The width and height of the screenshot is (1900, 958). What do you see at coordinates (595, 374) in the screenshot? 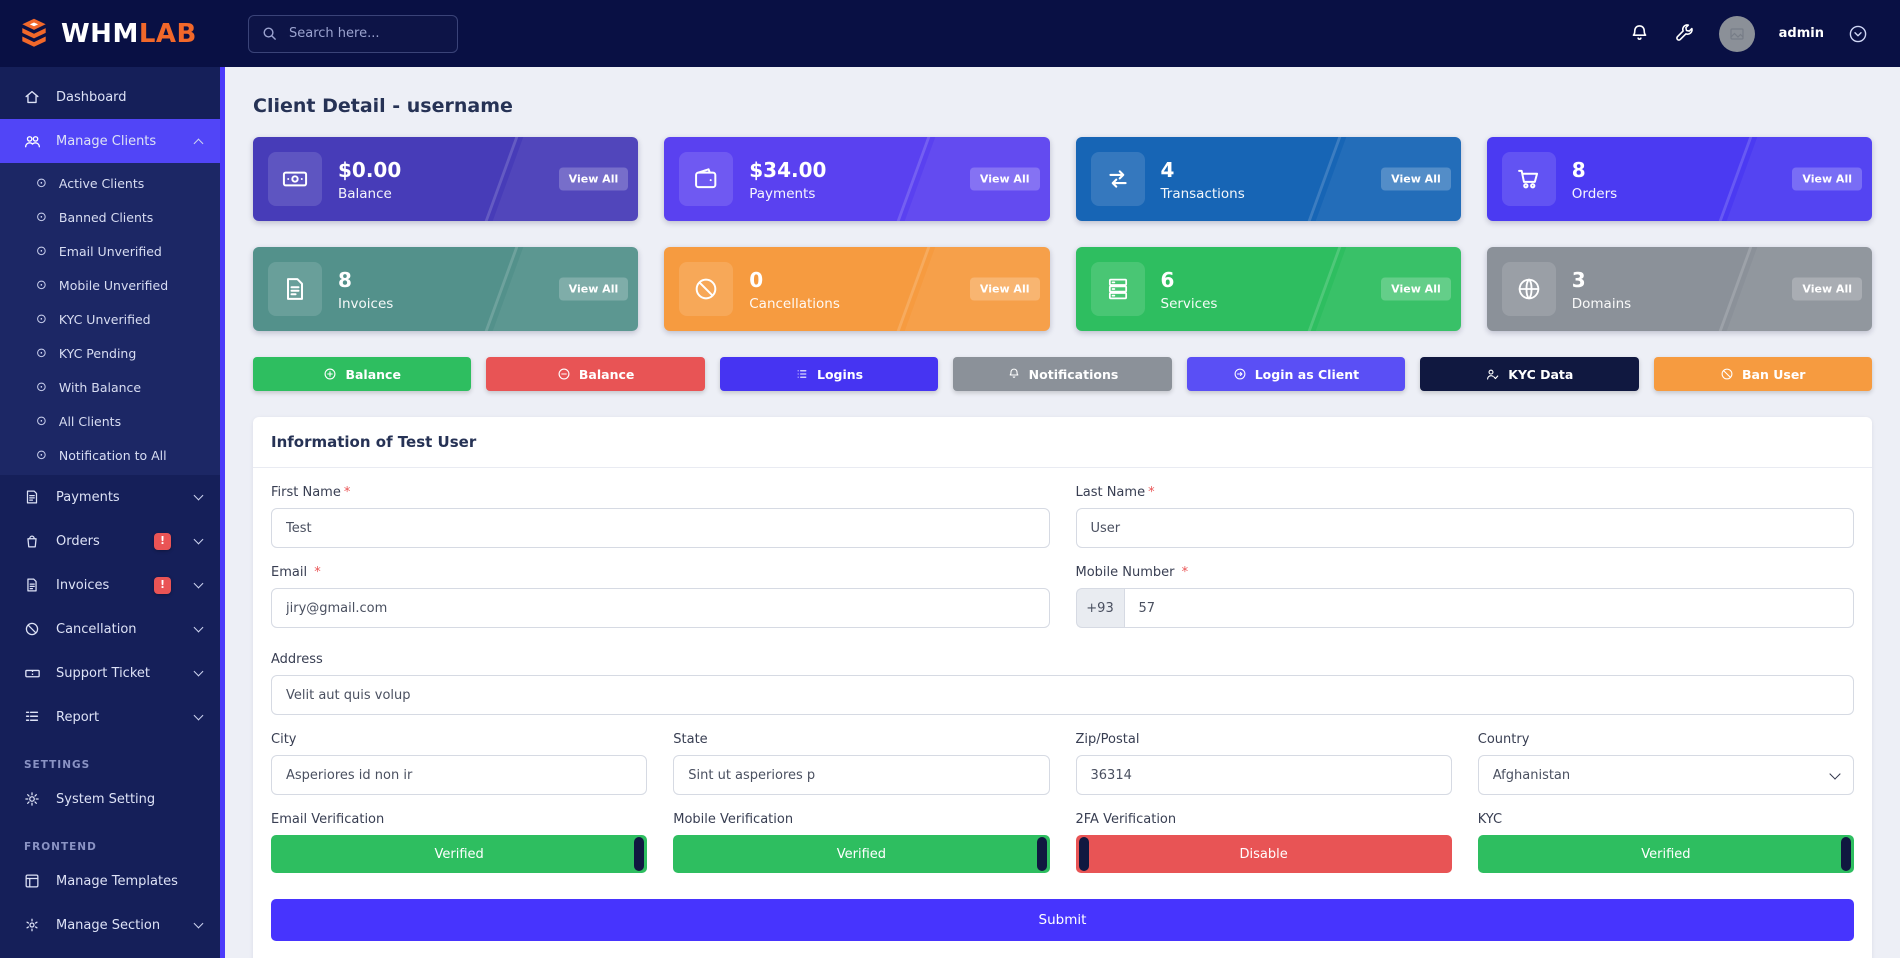
I see `subtract-balance-button: Balance` at bounding box center [595, 374].